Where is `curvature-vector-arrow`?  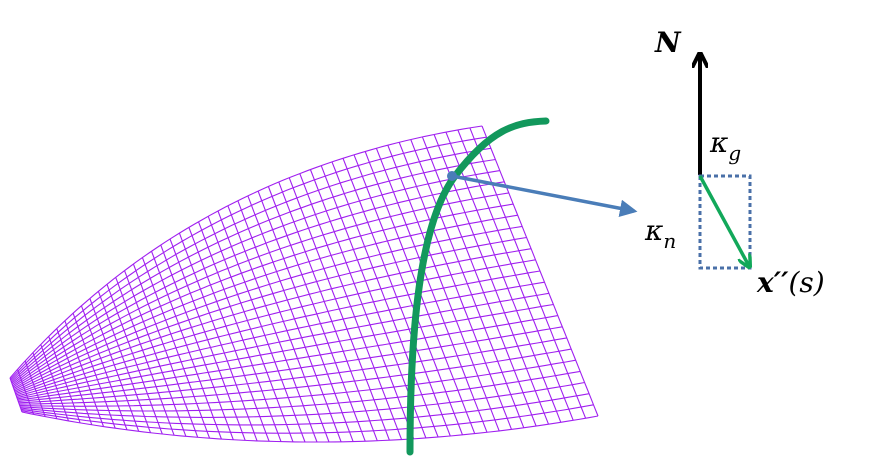
curvature-vector-arrow is located at coordinates (723, 220).